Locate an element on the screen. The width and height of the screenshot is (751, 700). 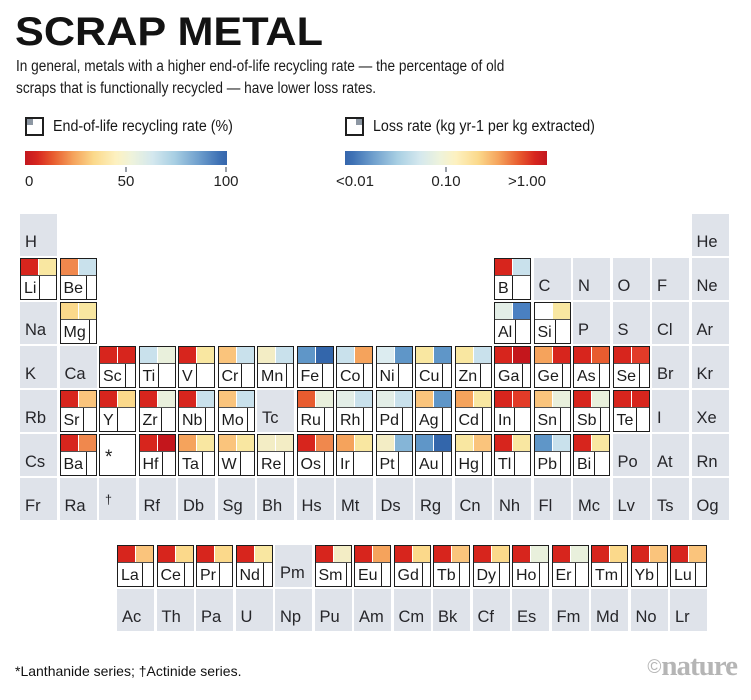
element-symbol-box: Yb is located at coordinates (645, 574).